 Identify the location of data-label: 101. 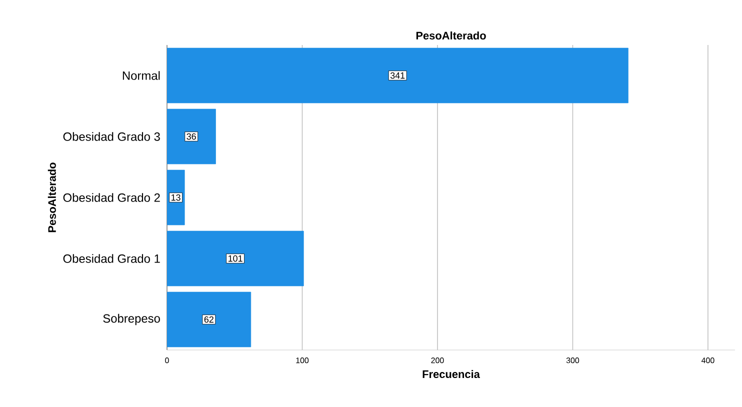
(235, 258).